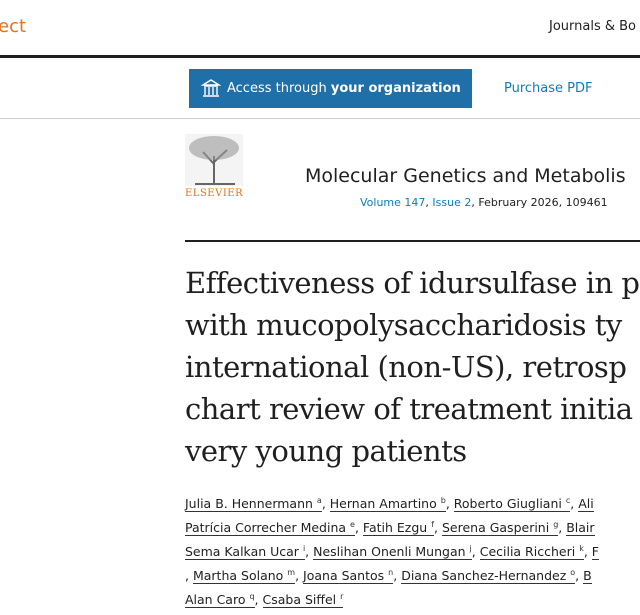 The width and height of the screenshot is (640, 615). I want to click on access-bold: your organization, so click(395, 88).